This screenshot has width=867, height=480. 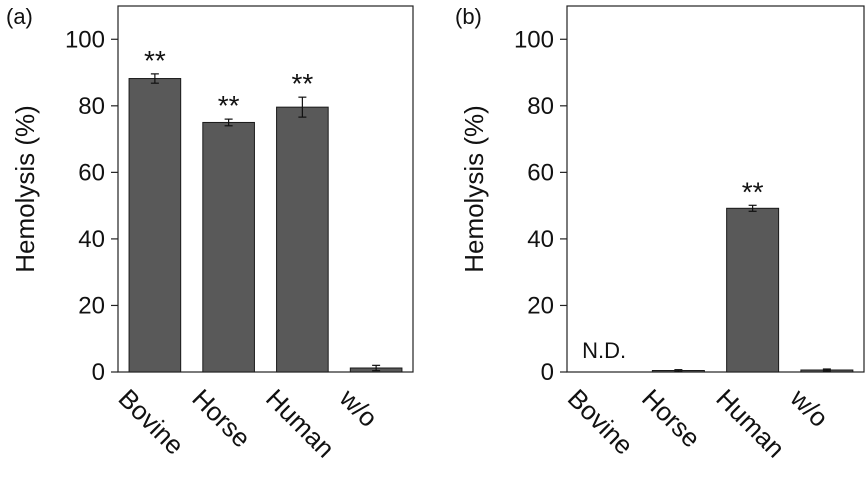 I want to click on panel-label: (b), so click(x=468, y=16).